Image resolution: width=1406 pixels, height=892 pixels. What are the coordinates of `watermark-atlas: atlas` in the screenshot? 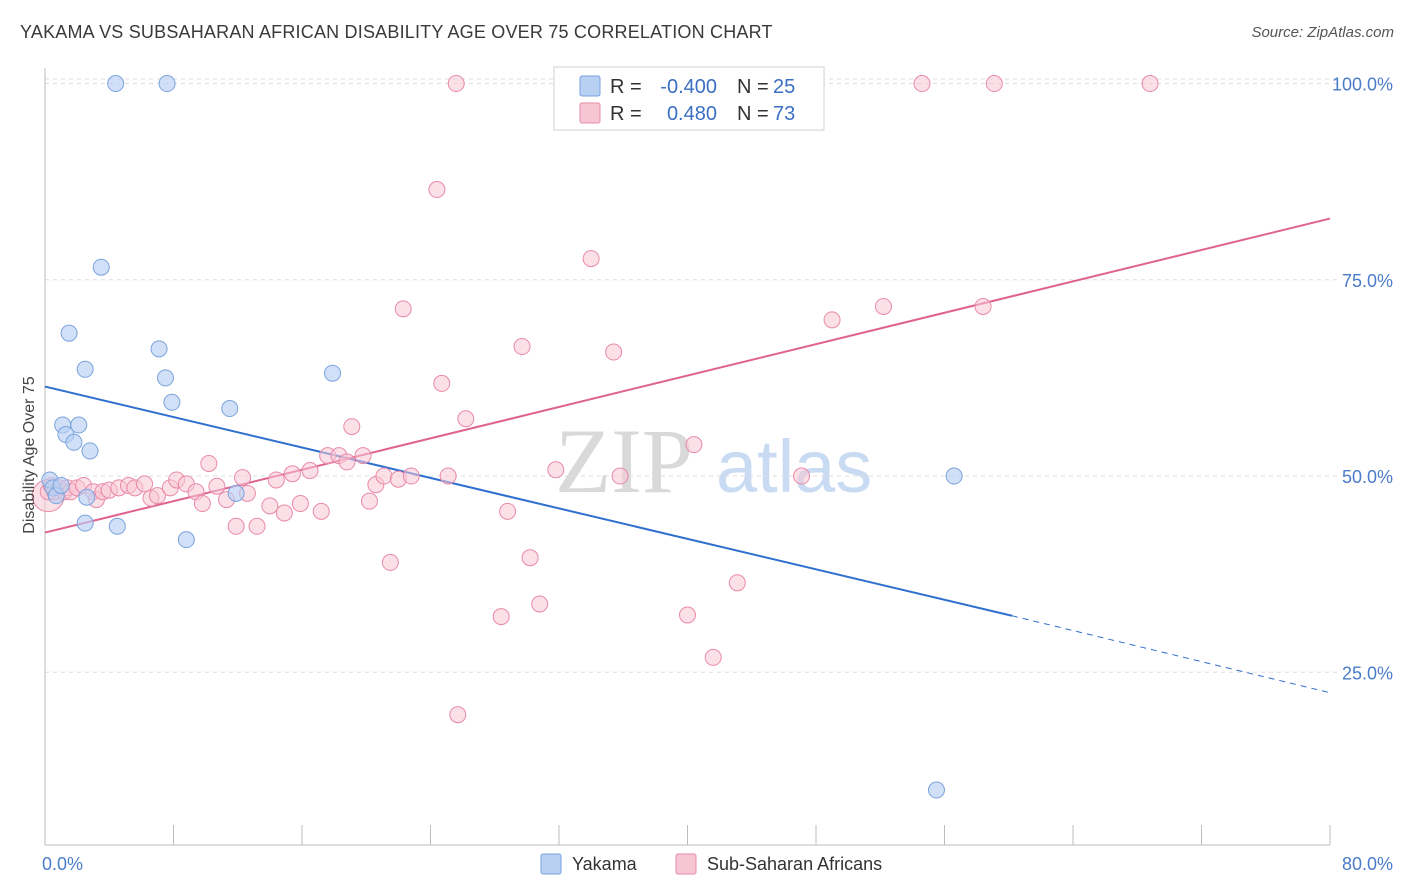 It's located at (794, 466).